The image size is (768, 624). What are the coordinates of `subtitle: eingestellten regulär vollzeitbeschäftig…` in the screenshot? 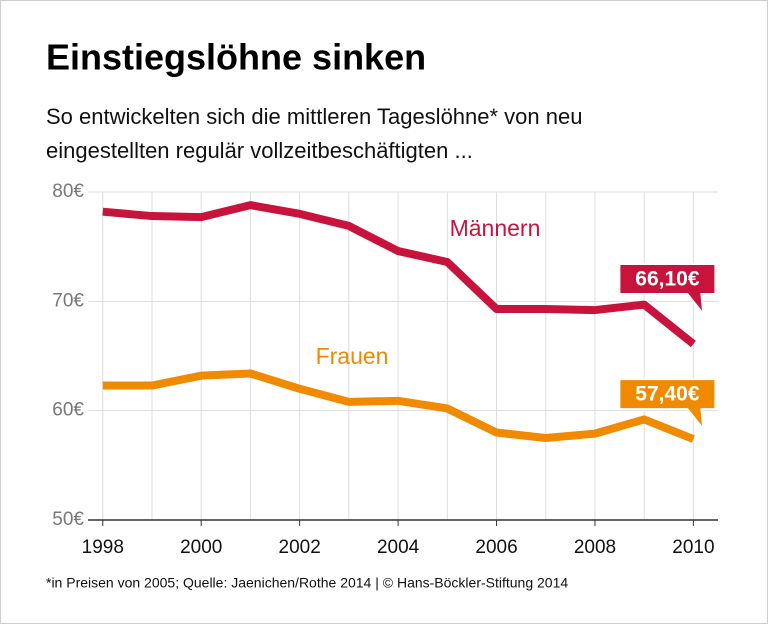 It's located at (259, 150).